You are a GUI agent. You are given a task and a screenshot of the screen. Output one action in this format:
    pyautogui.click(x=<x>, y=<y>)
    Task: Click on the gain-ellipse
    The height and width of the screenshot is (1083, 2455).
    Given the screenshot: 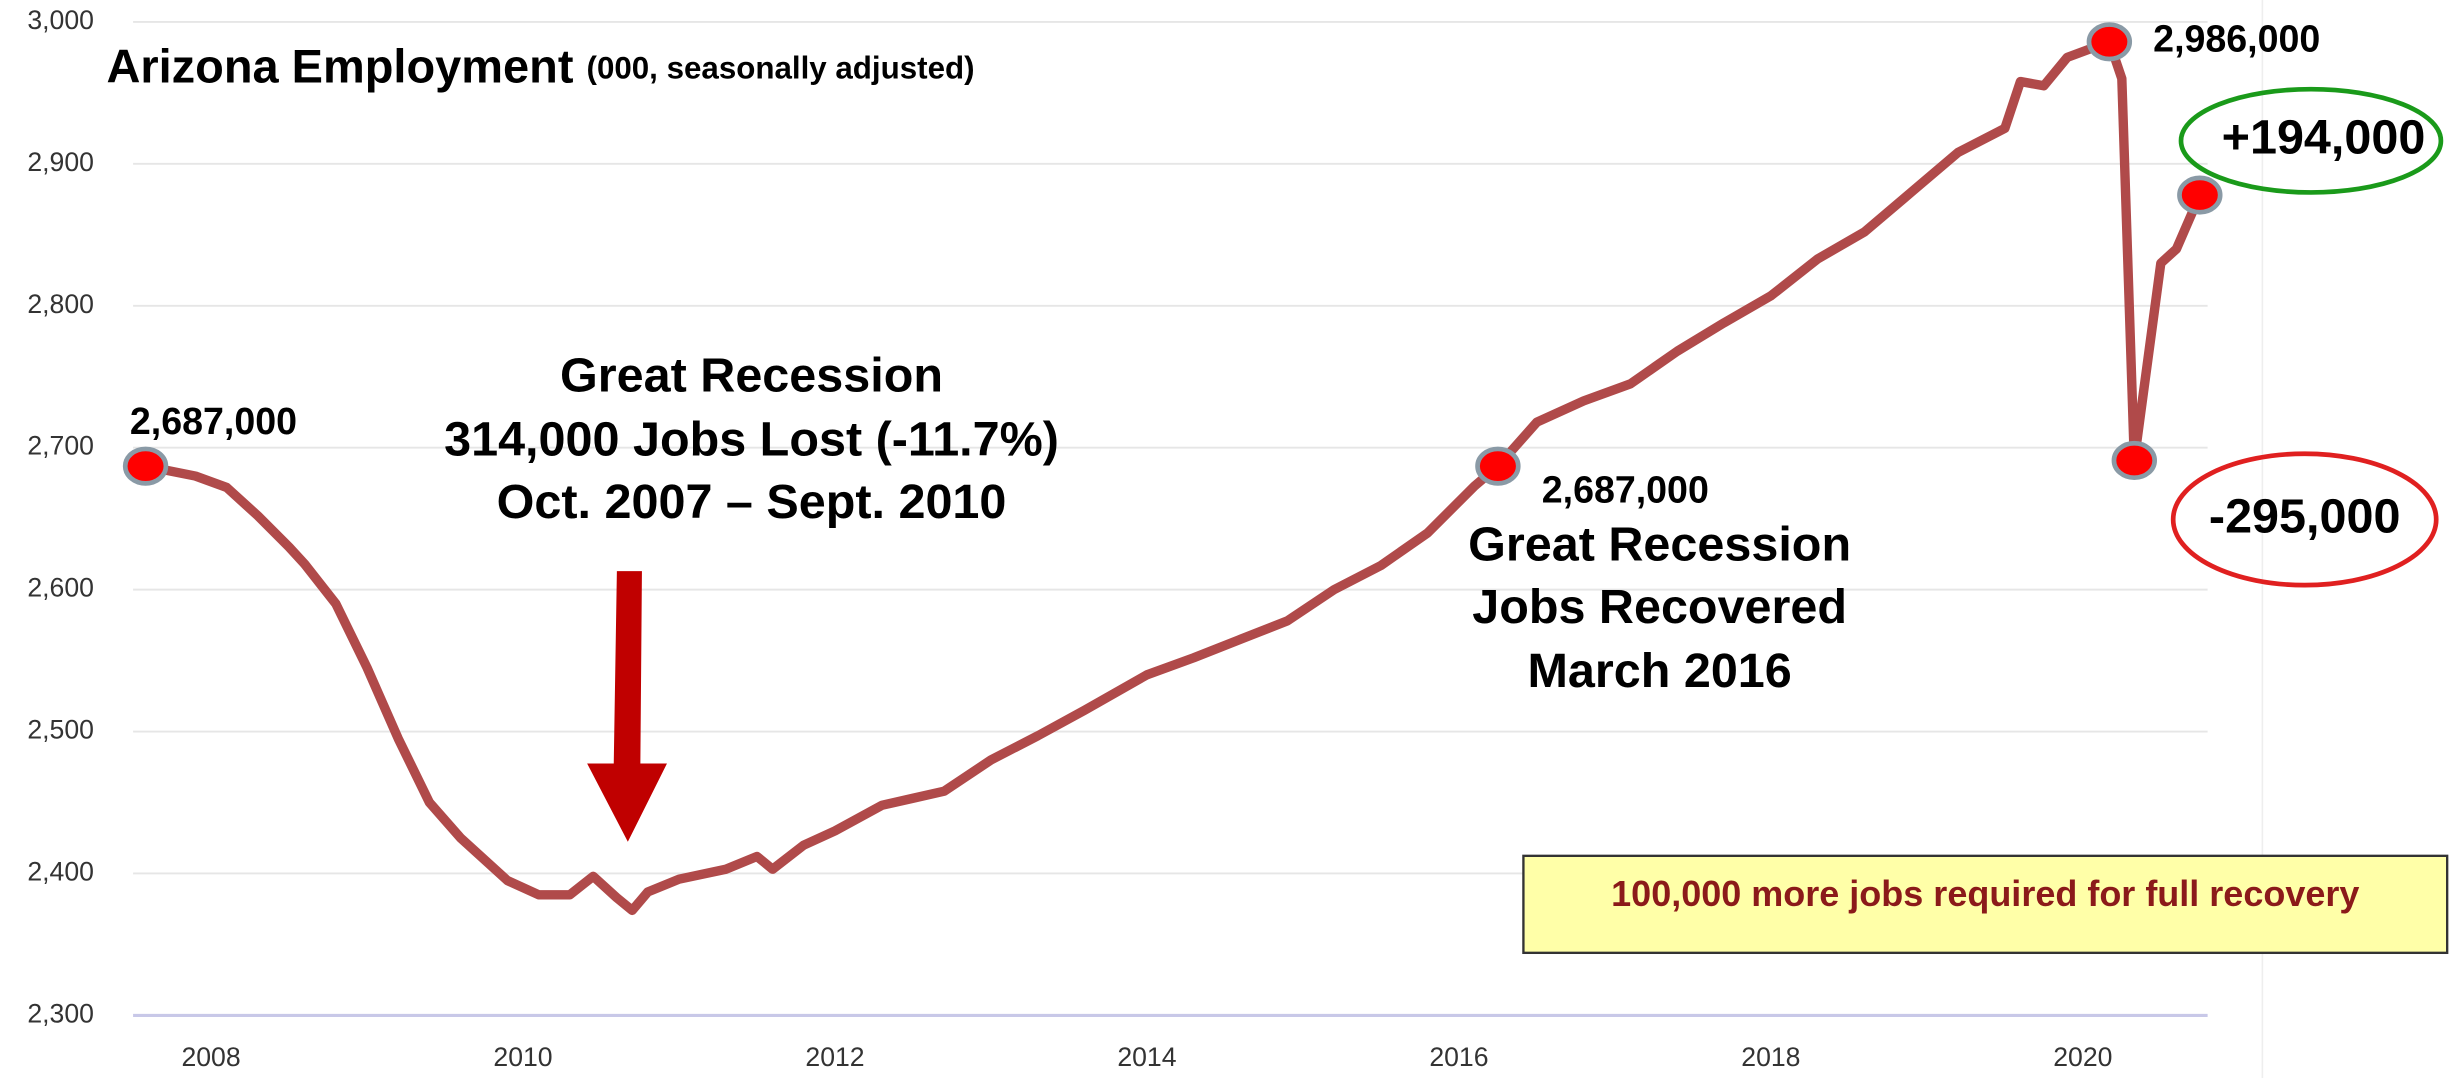 What is the action you would take?
    pyautogui.click(x=2311, y=140)
    